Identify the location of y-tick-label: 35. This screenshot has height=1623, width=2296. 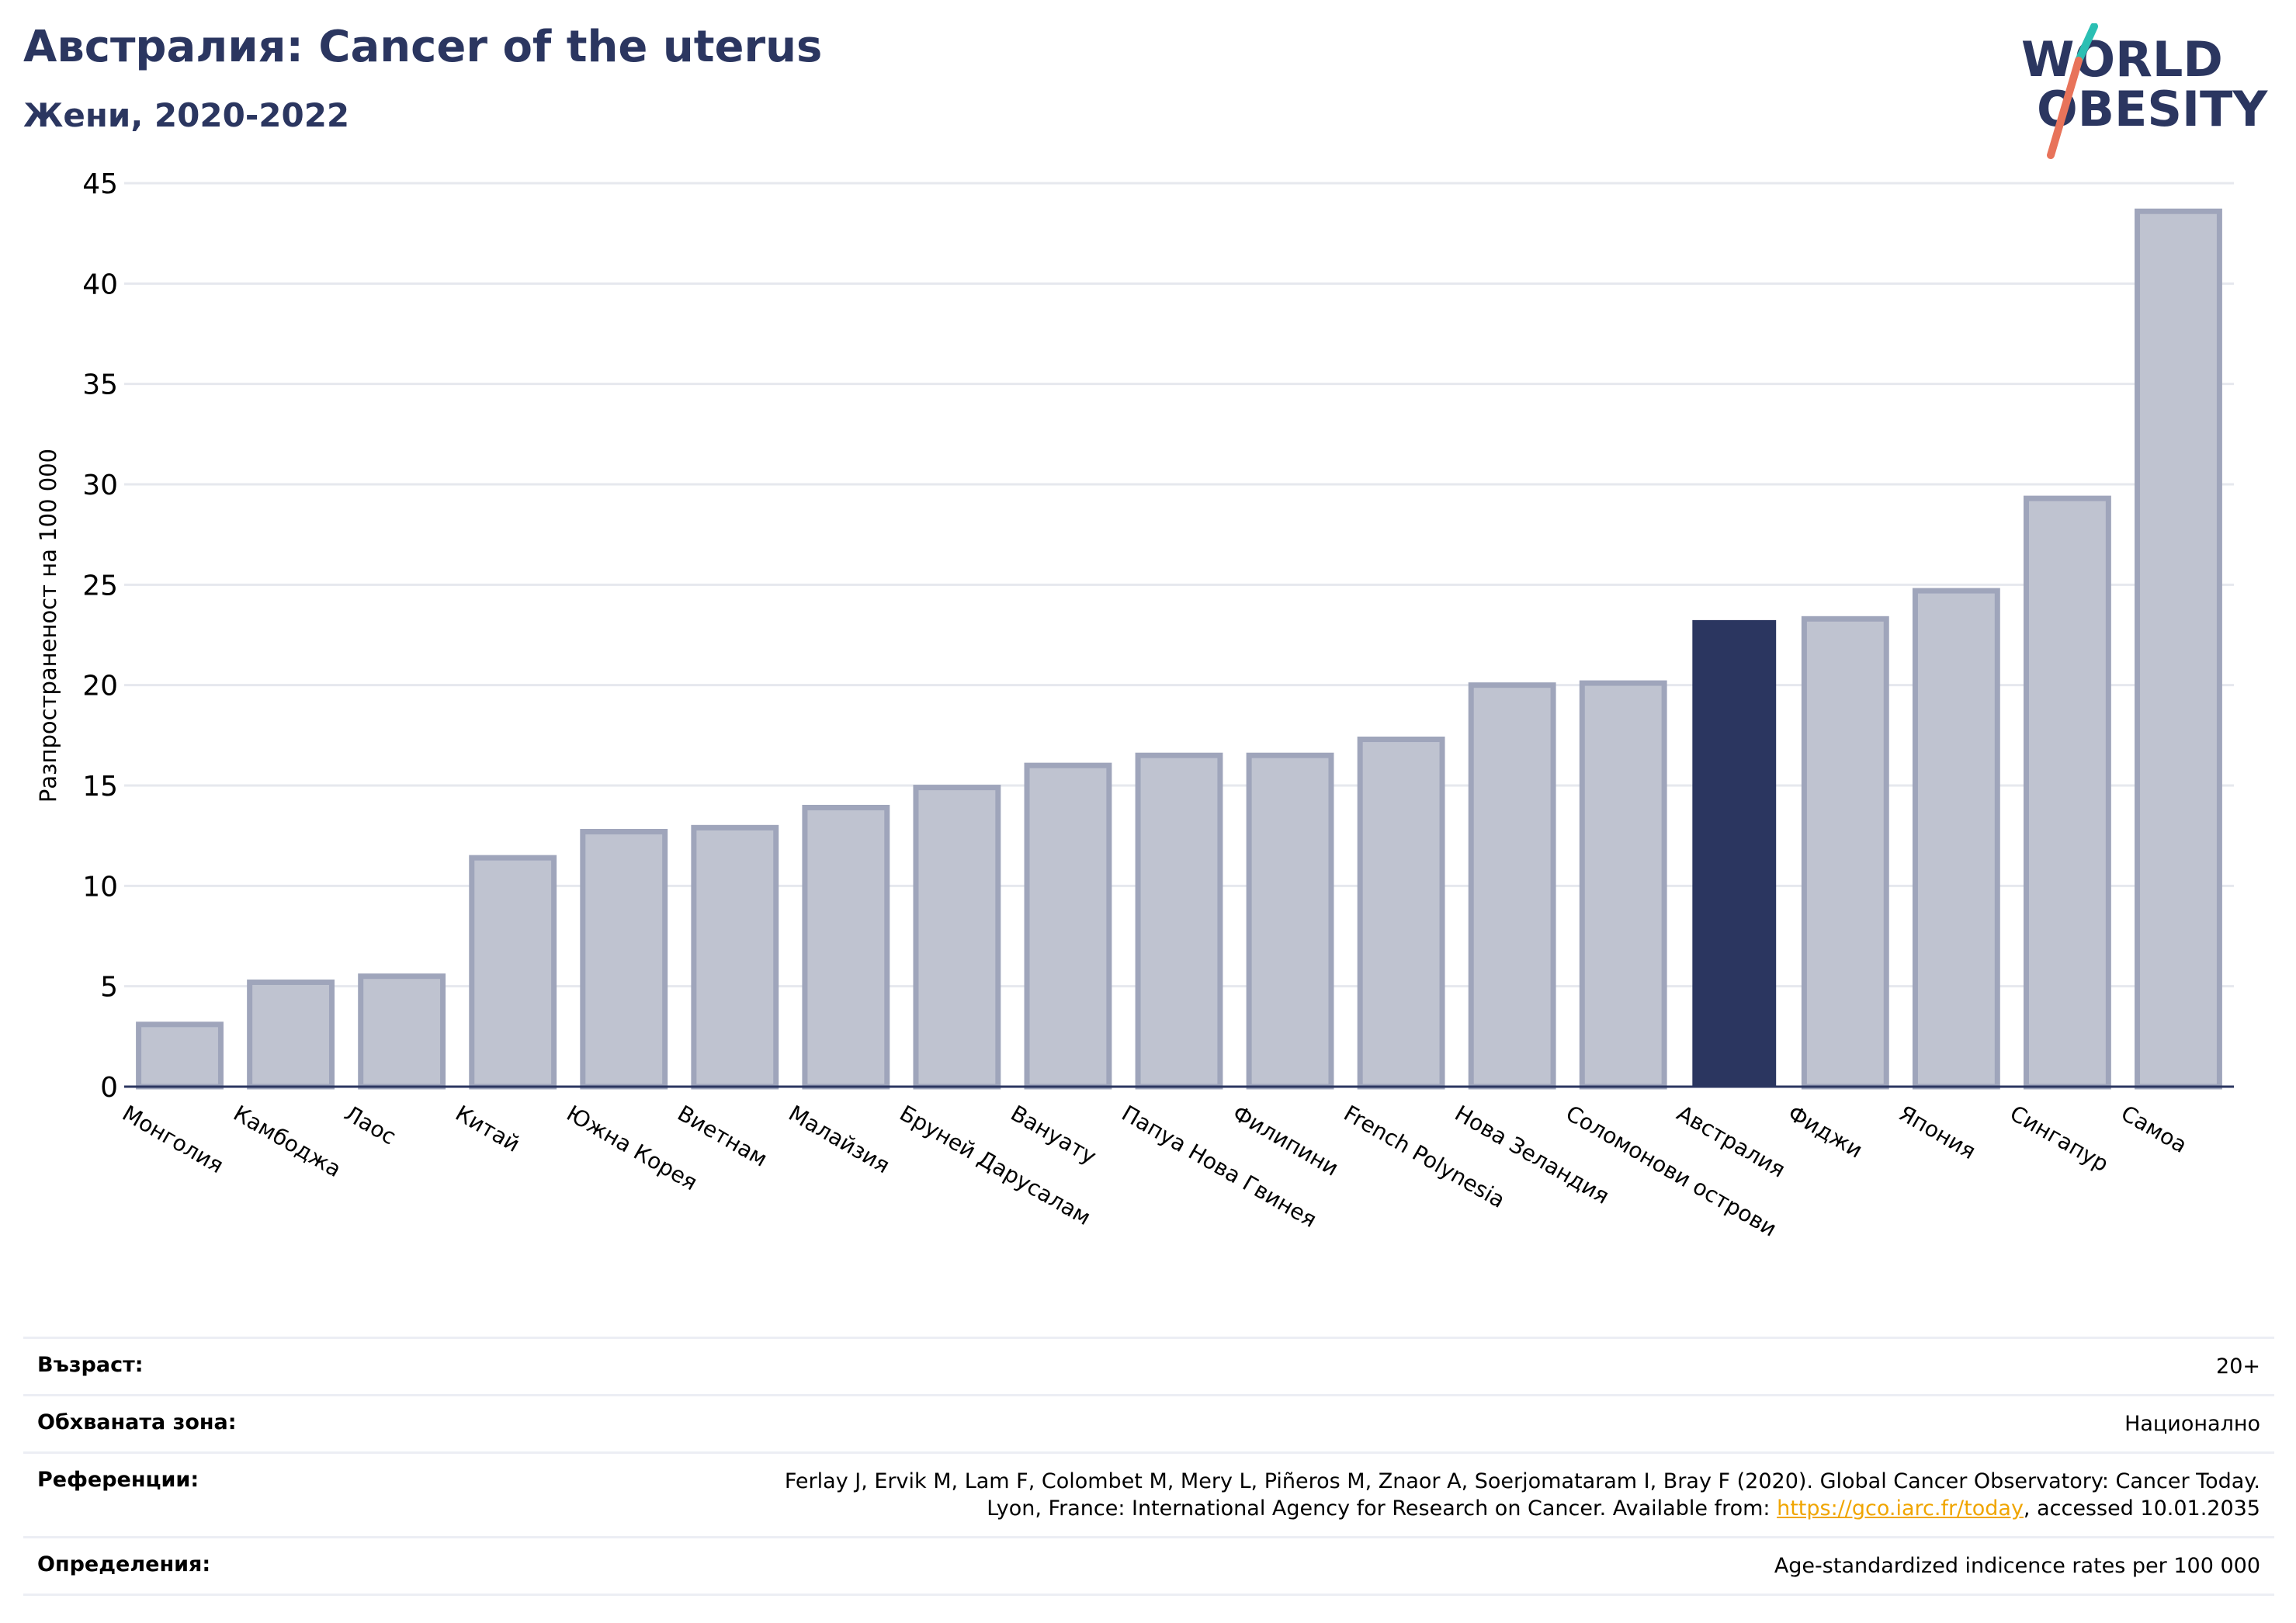
(100, 385).